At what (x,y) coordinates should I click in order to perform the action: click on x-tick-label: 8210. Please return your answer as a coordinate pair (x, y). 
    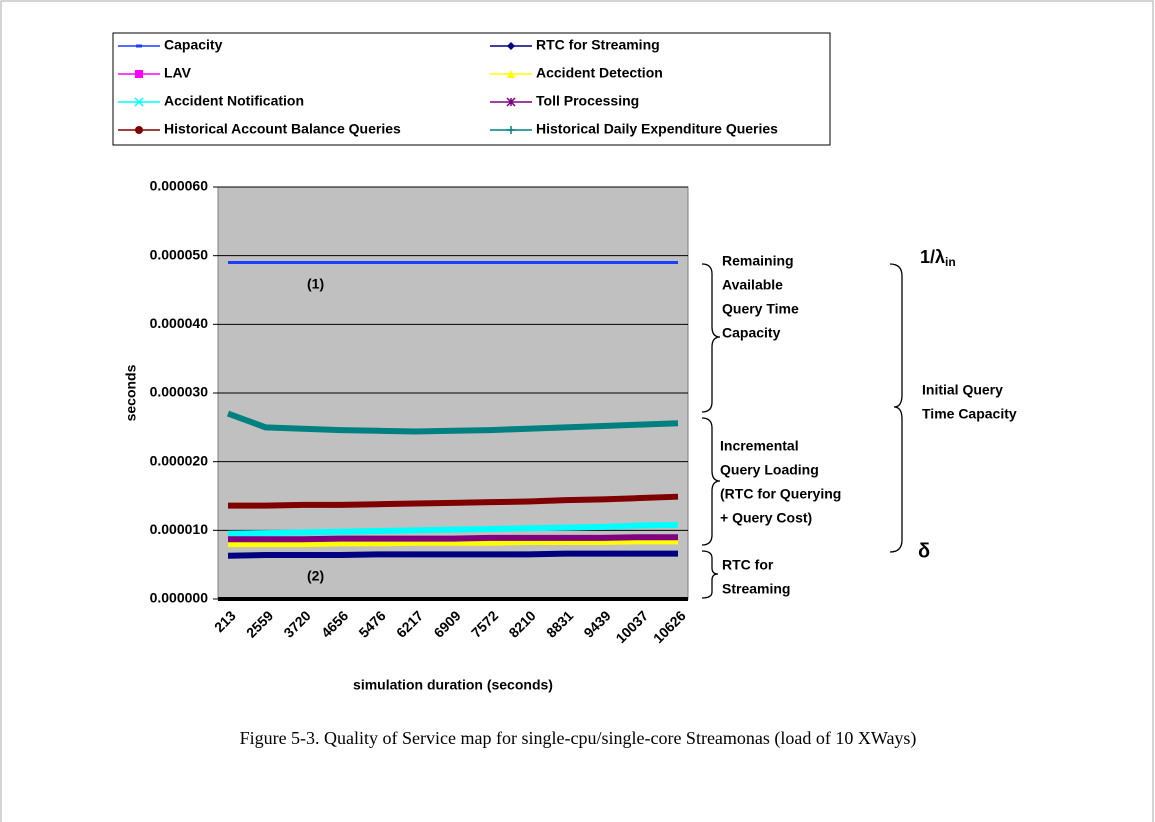
    Looking at the image, I should click on (521, 623).